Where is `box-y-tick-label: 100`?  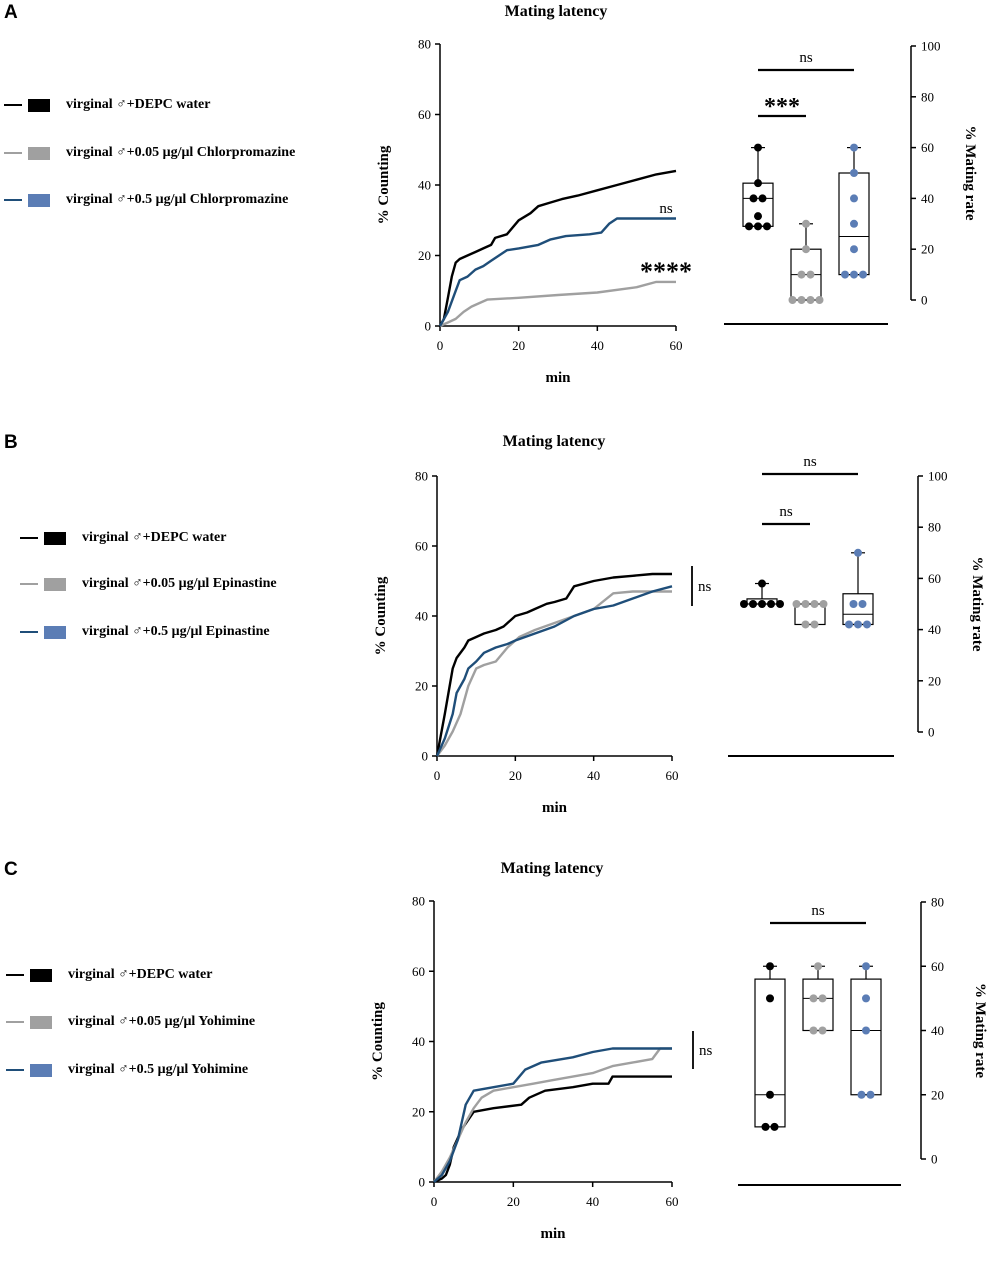 box-y-tick-label: 100 is located at coordinates (931, 46).